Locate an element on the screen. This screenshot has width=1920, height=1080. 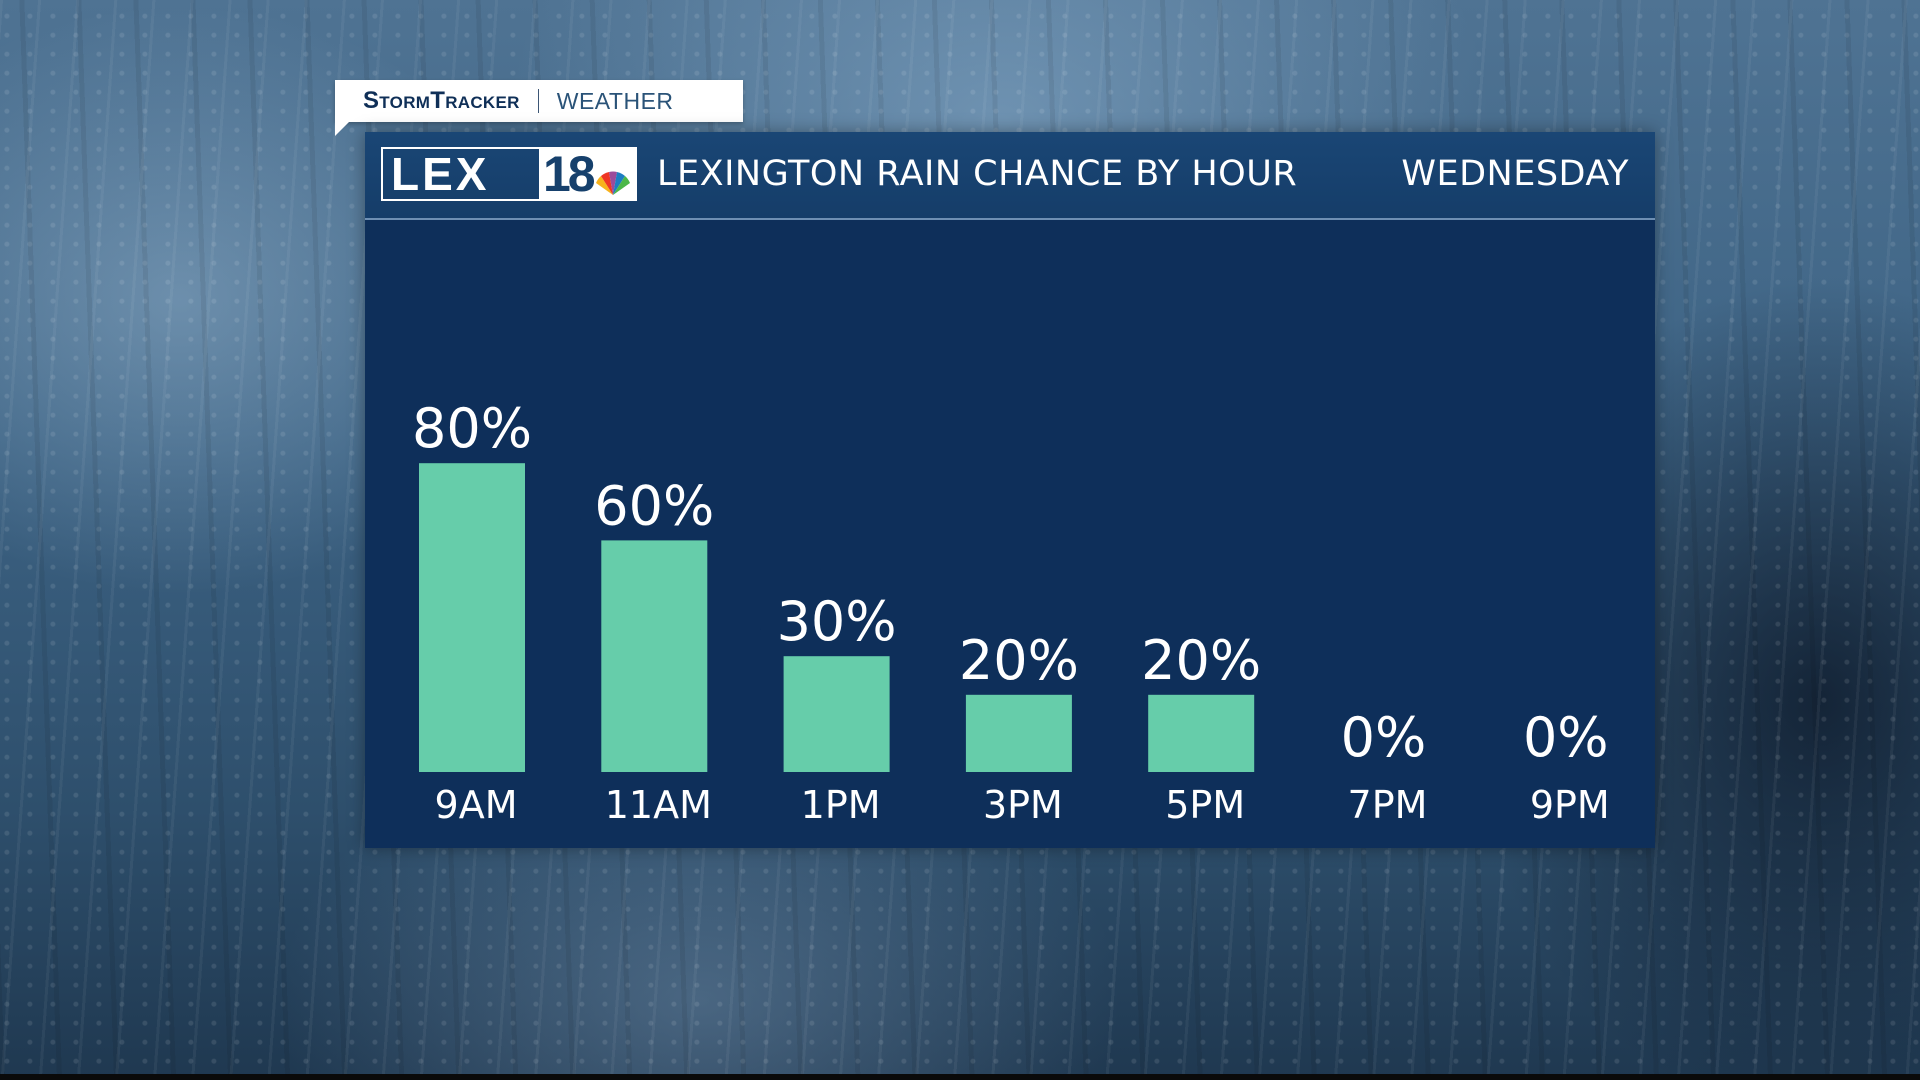
bar-9am is located at coordinates (472, 617).